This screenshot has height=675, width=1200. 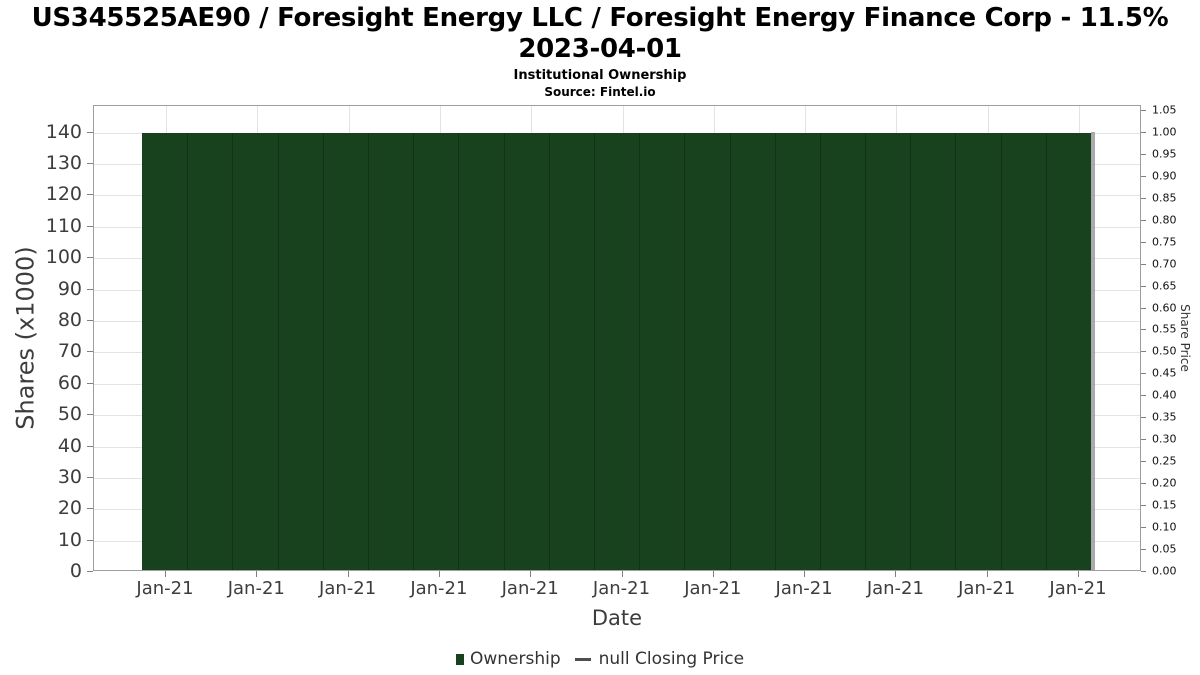 I want to click on right-tick-label: 0.65, so click(x=1164, y=285).